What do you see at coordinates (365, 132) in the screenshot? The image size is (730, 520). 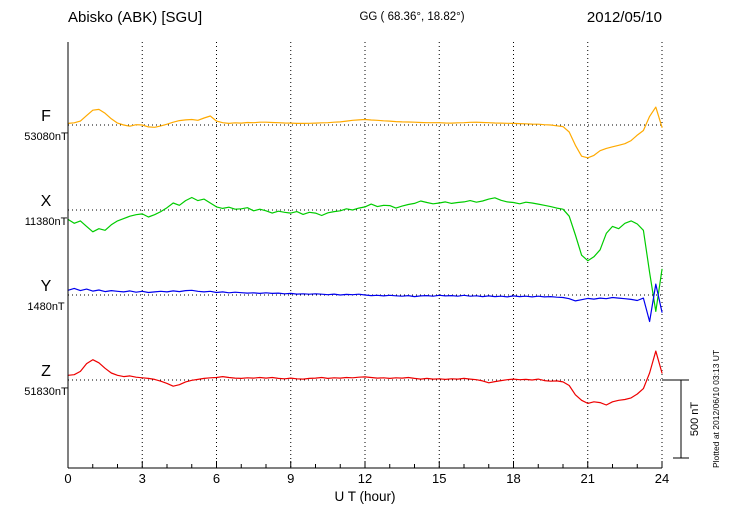 I see `trace-F` at bounding box center [365, 132].